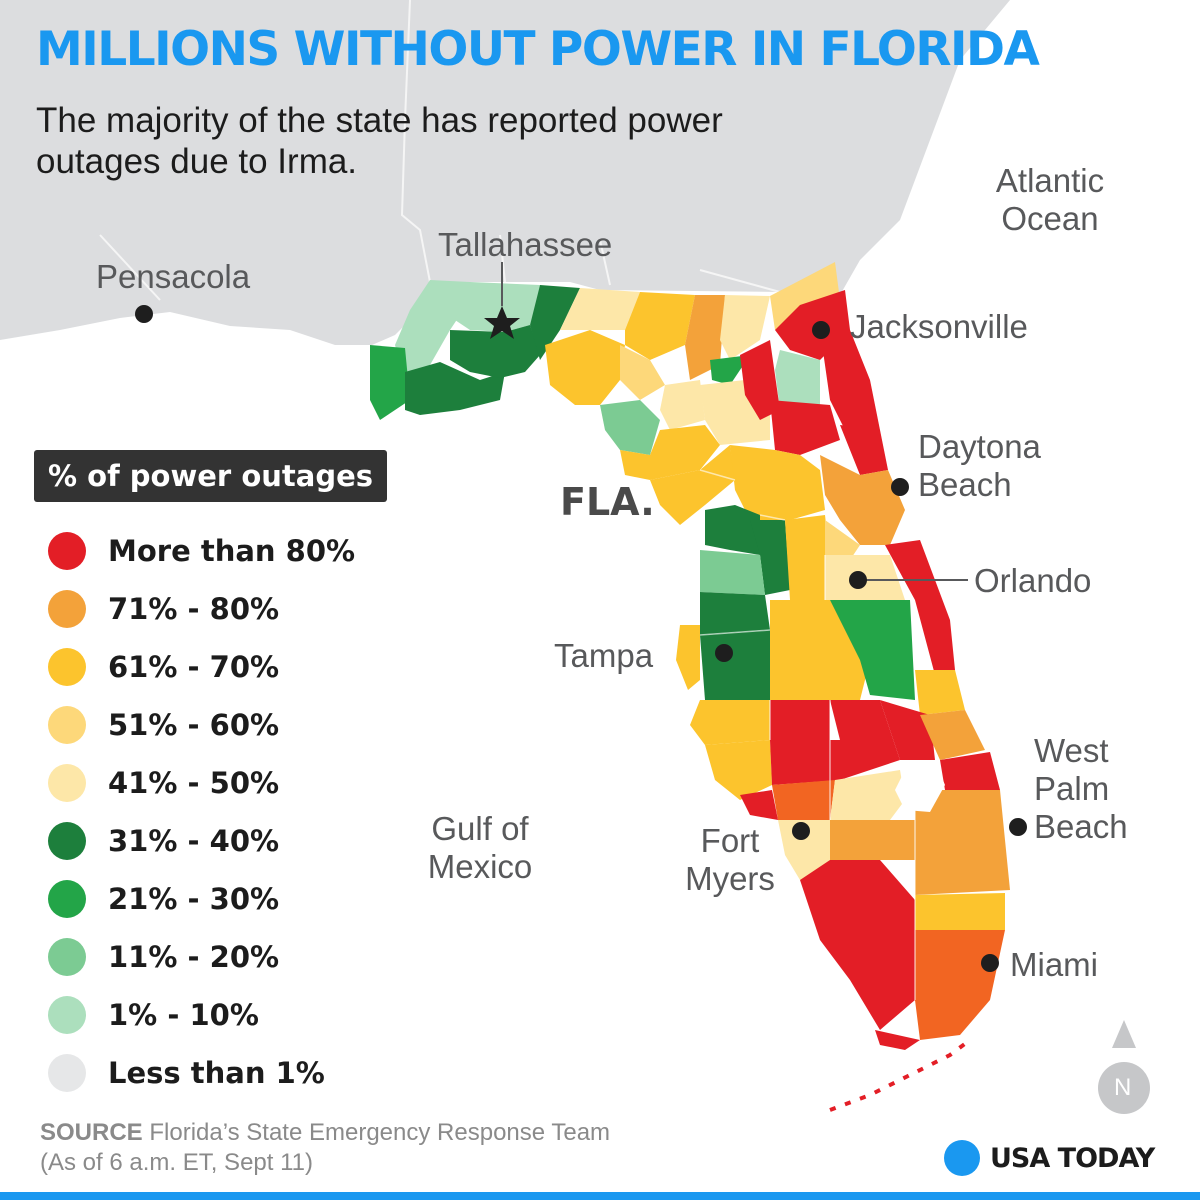 Image resolution: width=1200 pixels, height=1200 pixels. I want to click on county-hamilton-area, so click(660, 326).